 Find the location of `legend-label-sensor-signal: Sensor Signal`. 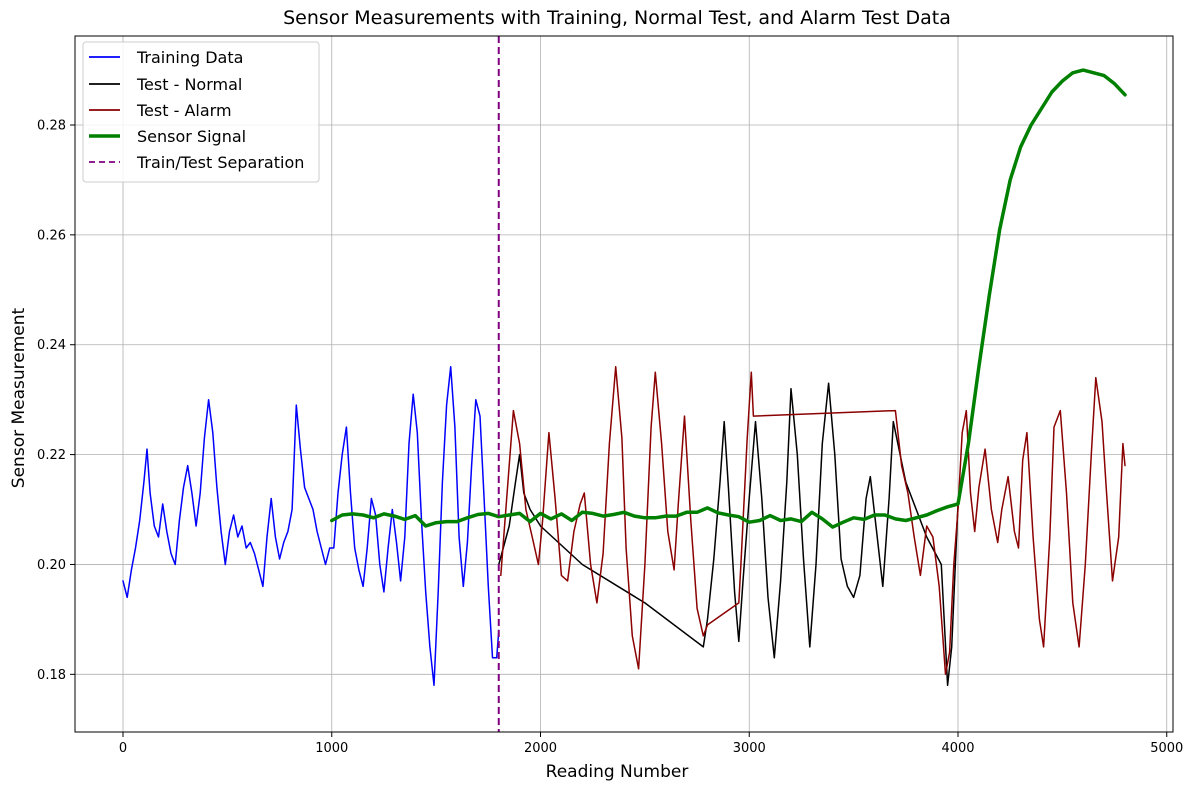

legend-label-sensor-signal: Sensor Signal is located at coordinates (191, 136).